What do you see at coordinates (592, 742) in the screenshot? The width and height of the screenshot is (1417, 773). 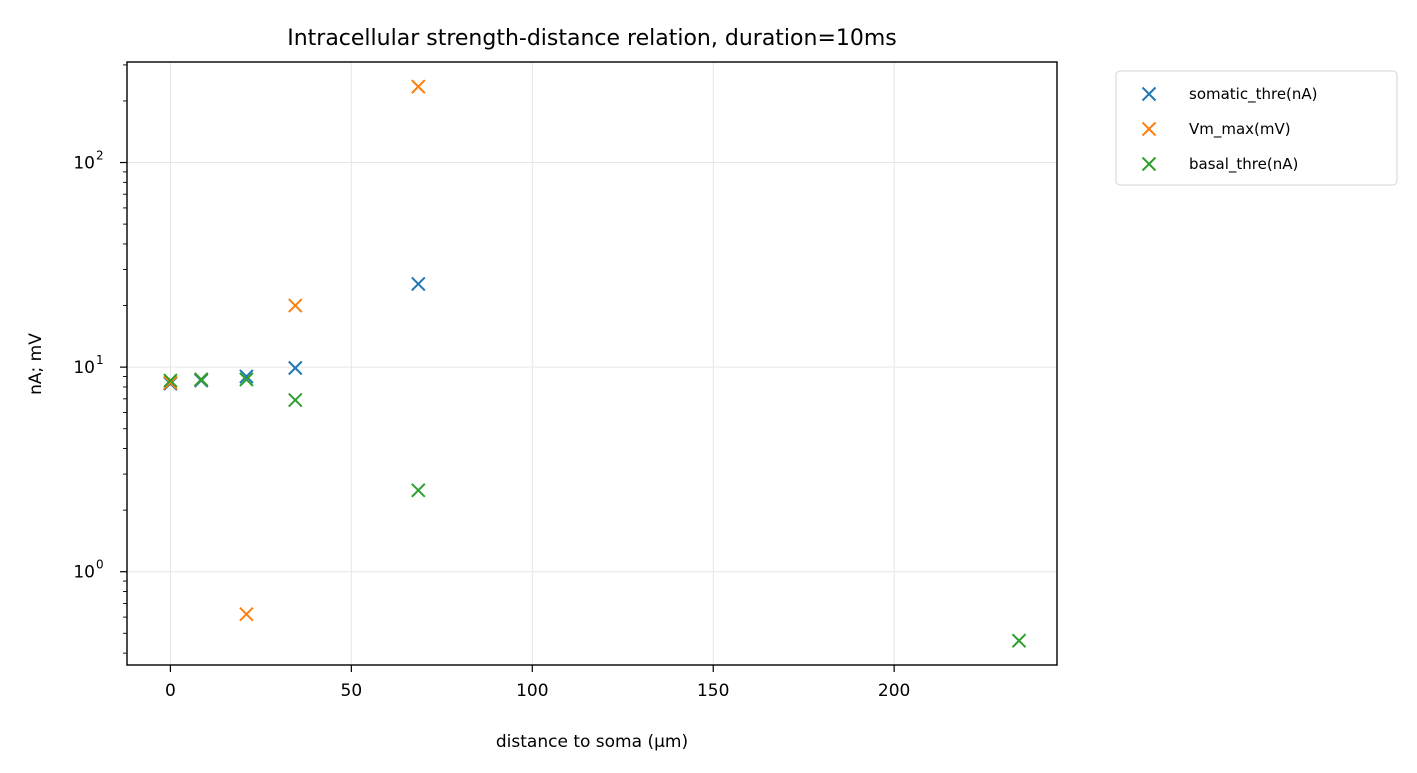 I see `x-axis-label: distance to soma (µm)` at bounding box center [592, 742].